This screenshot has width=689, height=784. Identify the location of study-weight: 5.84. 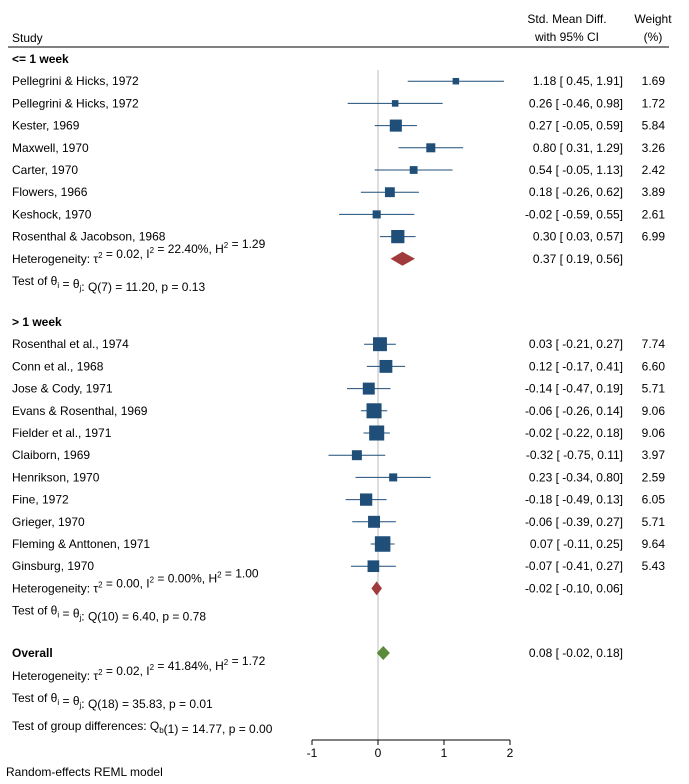
(654, 126).